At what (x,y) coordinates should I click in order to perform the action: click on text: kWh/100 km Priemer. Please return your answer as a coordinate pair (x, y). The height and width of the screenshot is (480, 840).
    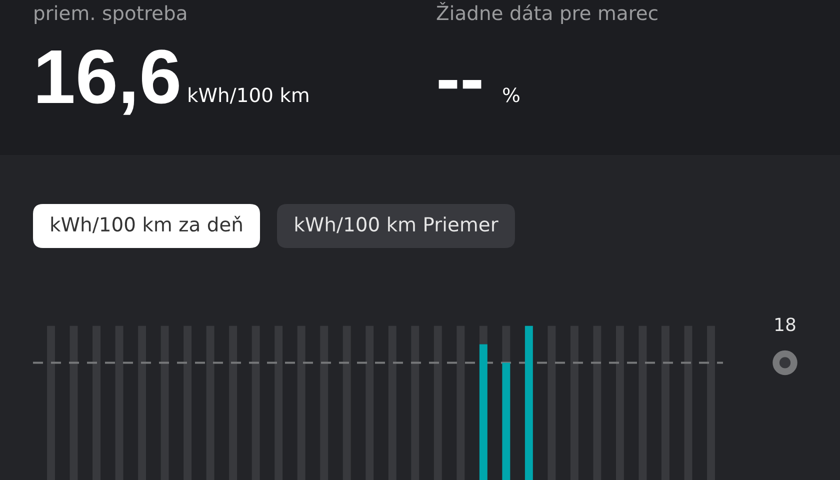
    Looking at the image, I should click on (396, 225).